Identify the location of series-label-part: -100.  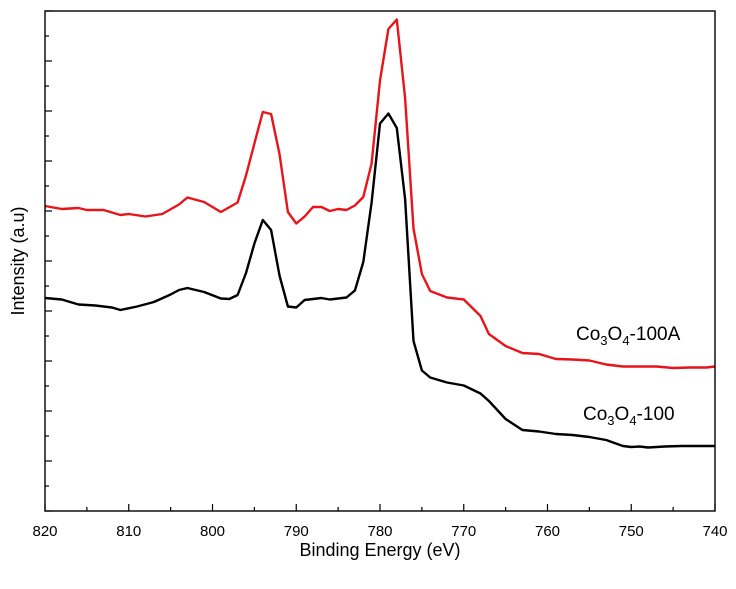
(656, 414).